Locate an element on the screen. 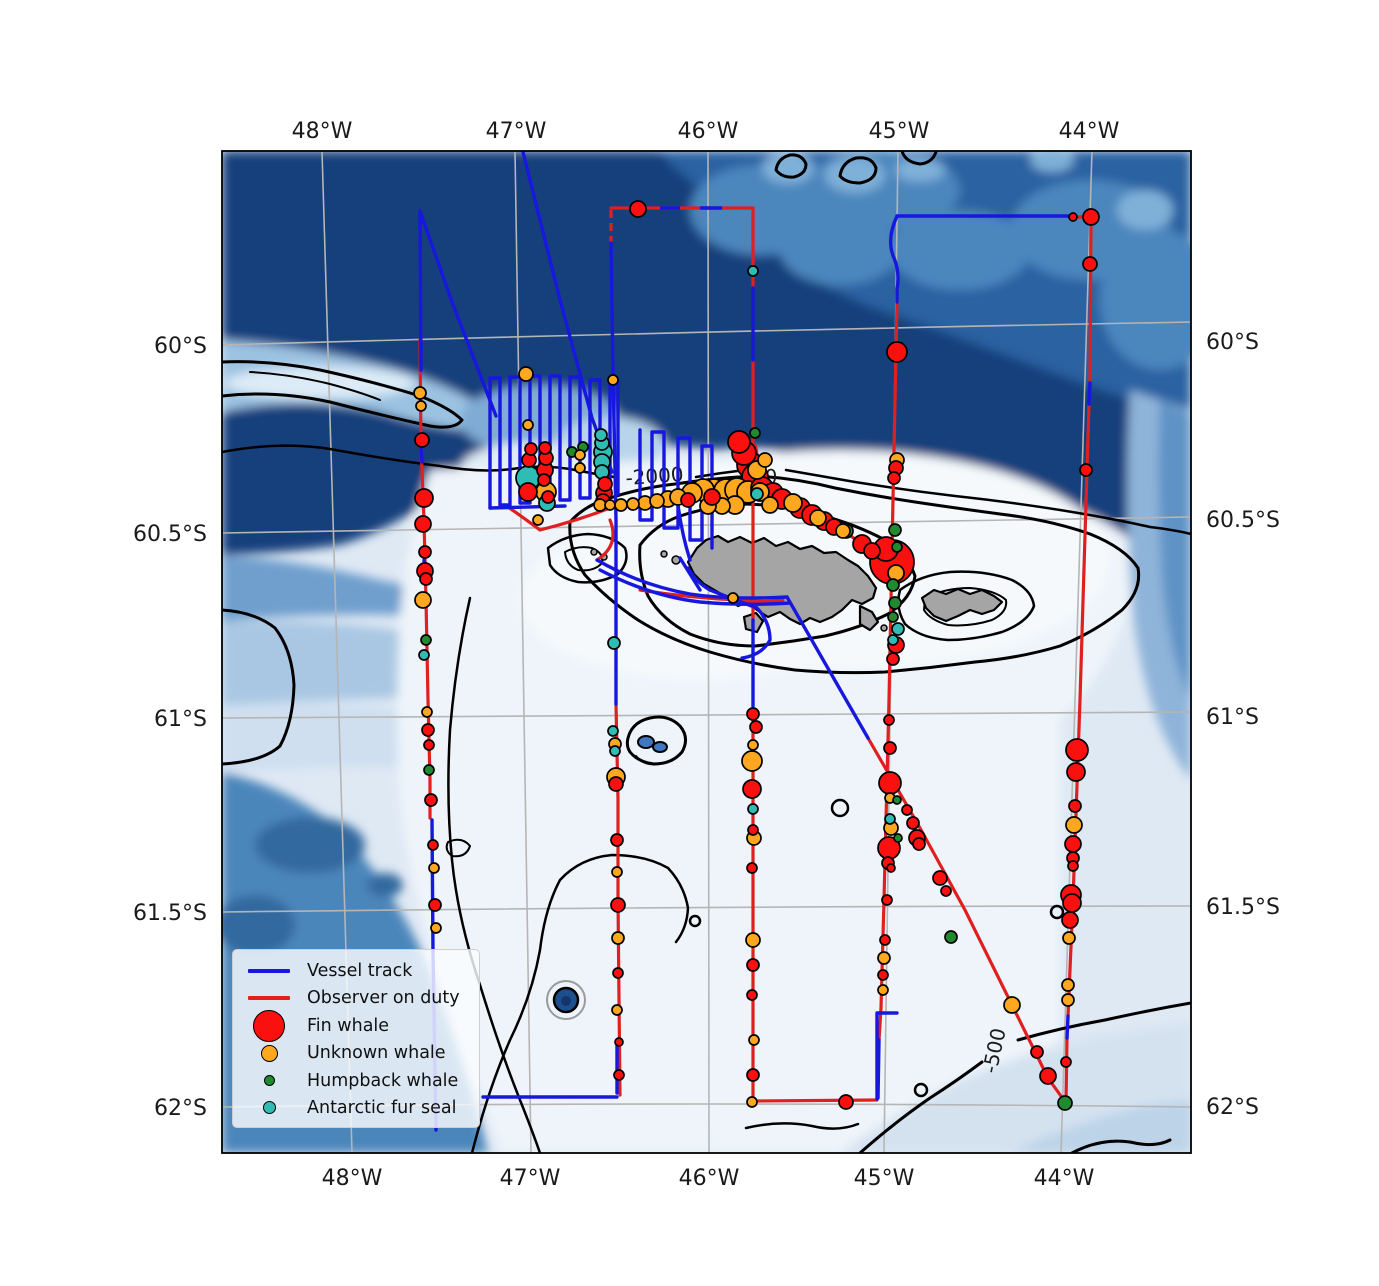 The image size is (1379, 1286). humpback-whale-circle-icon is located at coordinates (269, 1081).